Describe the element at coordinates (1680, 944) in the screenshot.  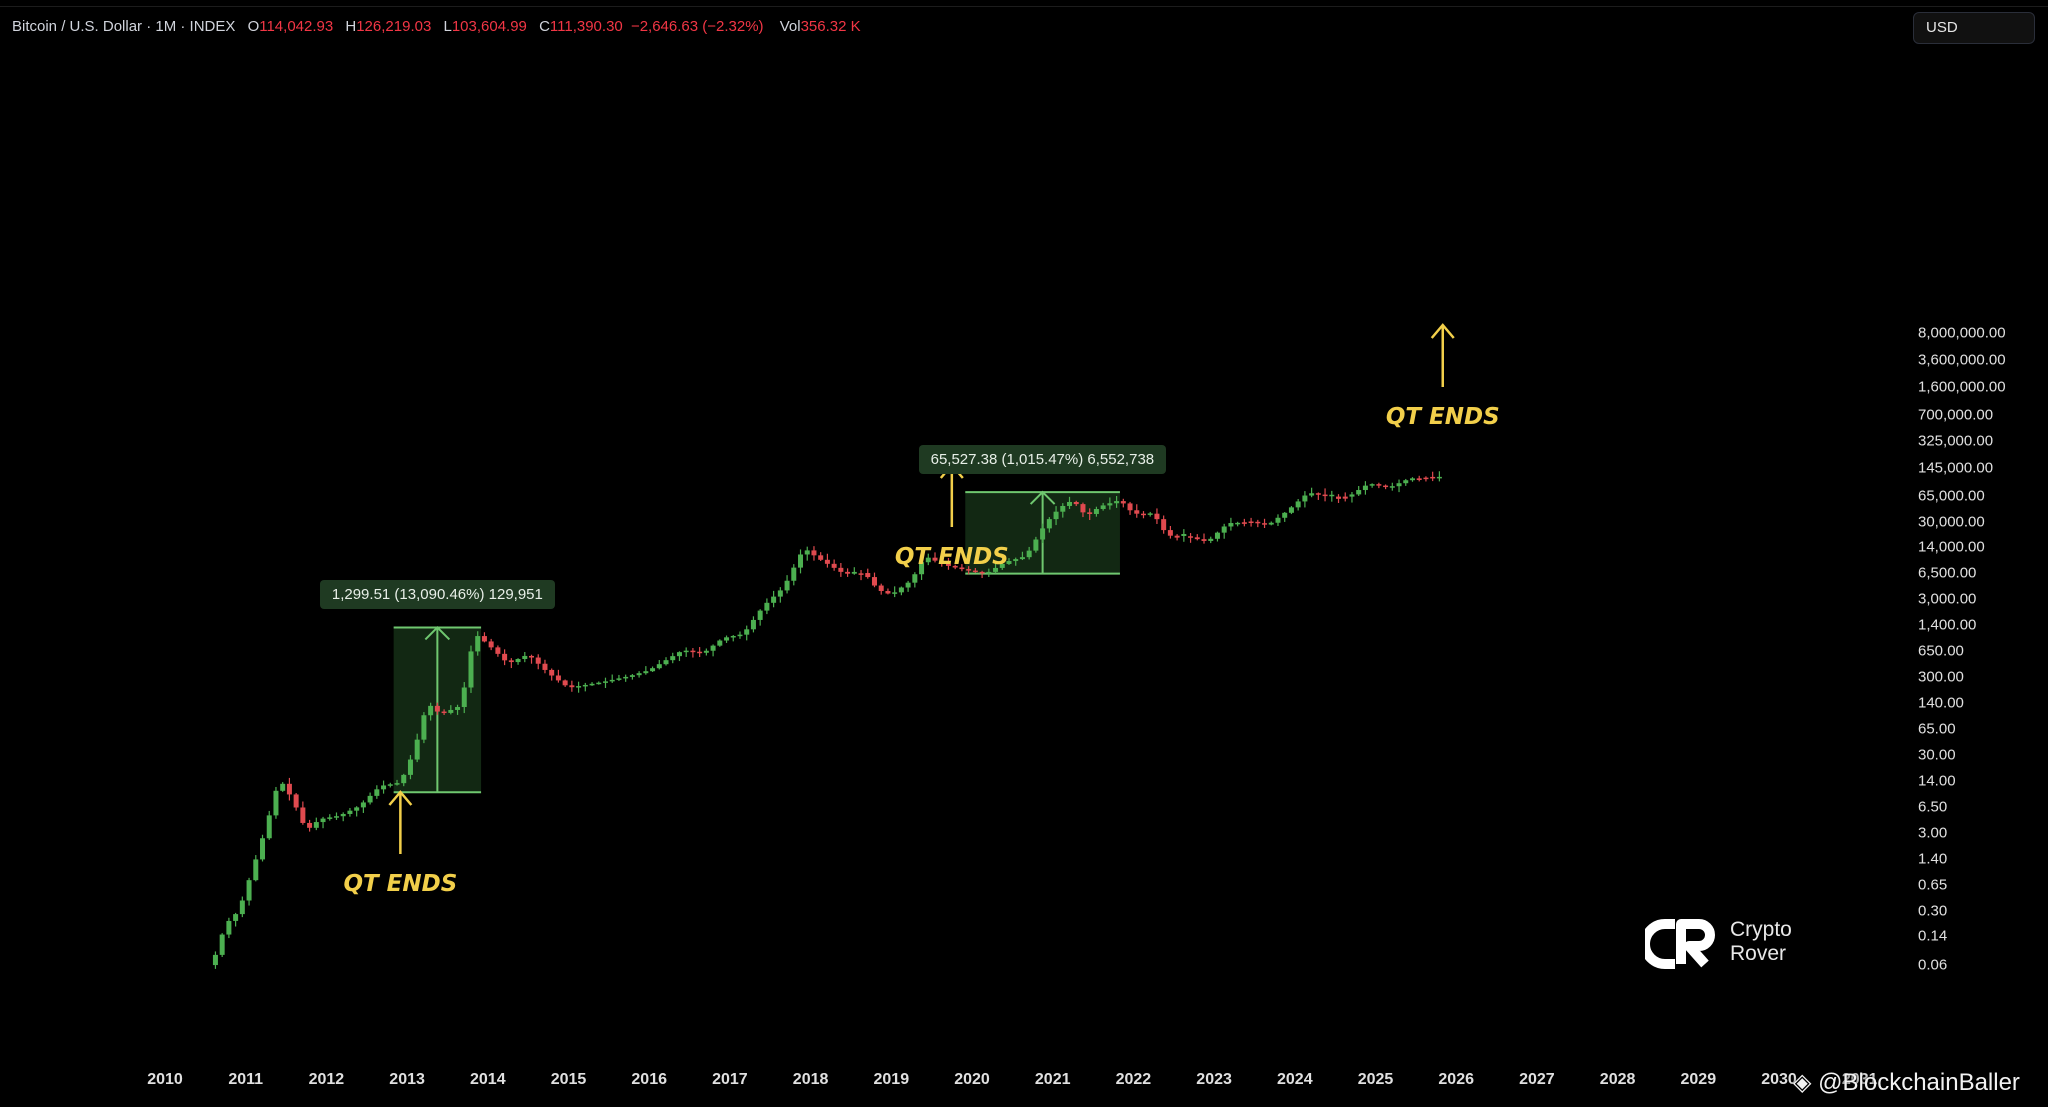
I see `crypto-rover-logo-icon` at that location.